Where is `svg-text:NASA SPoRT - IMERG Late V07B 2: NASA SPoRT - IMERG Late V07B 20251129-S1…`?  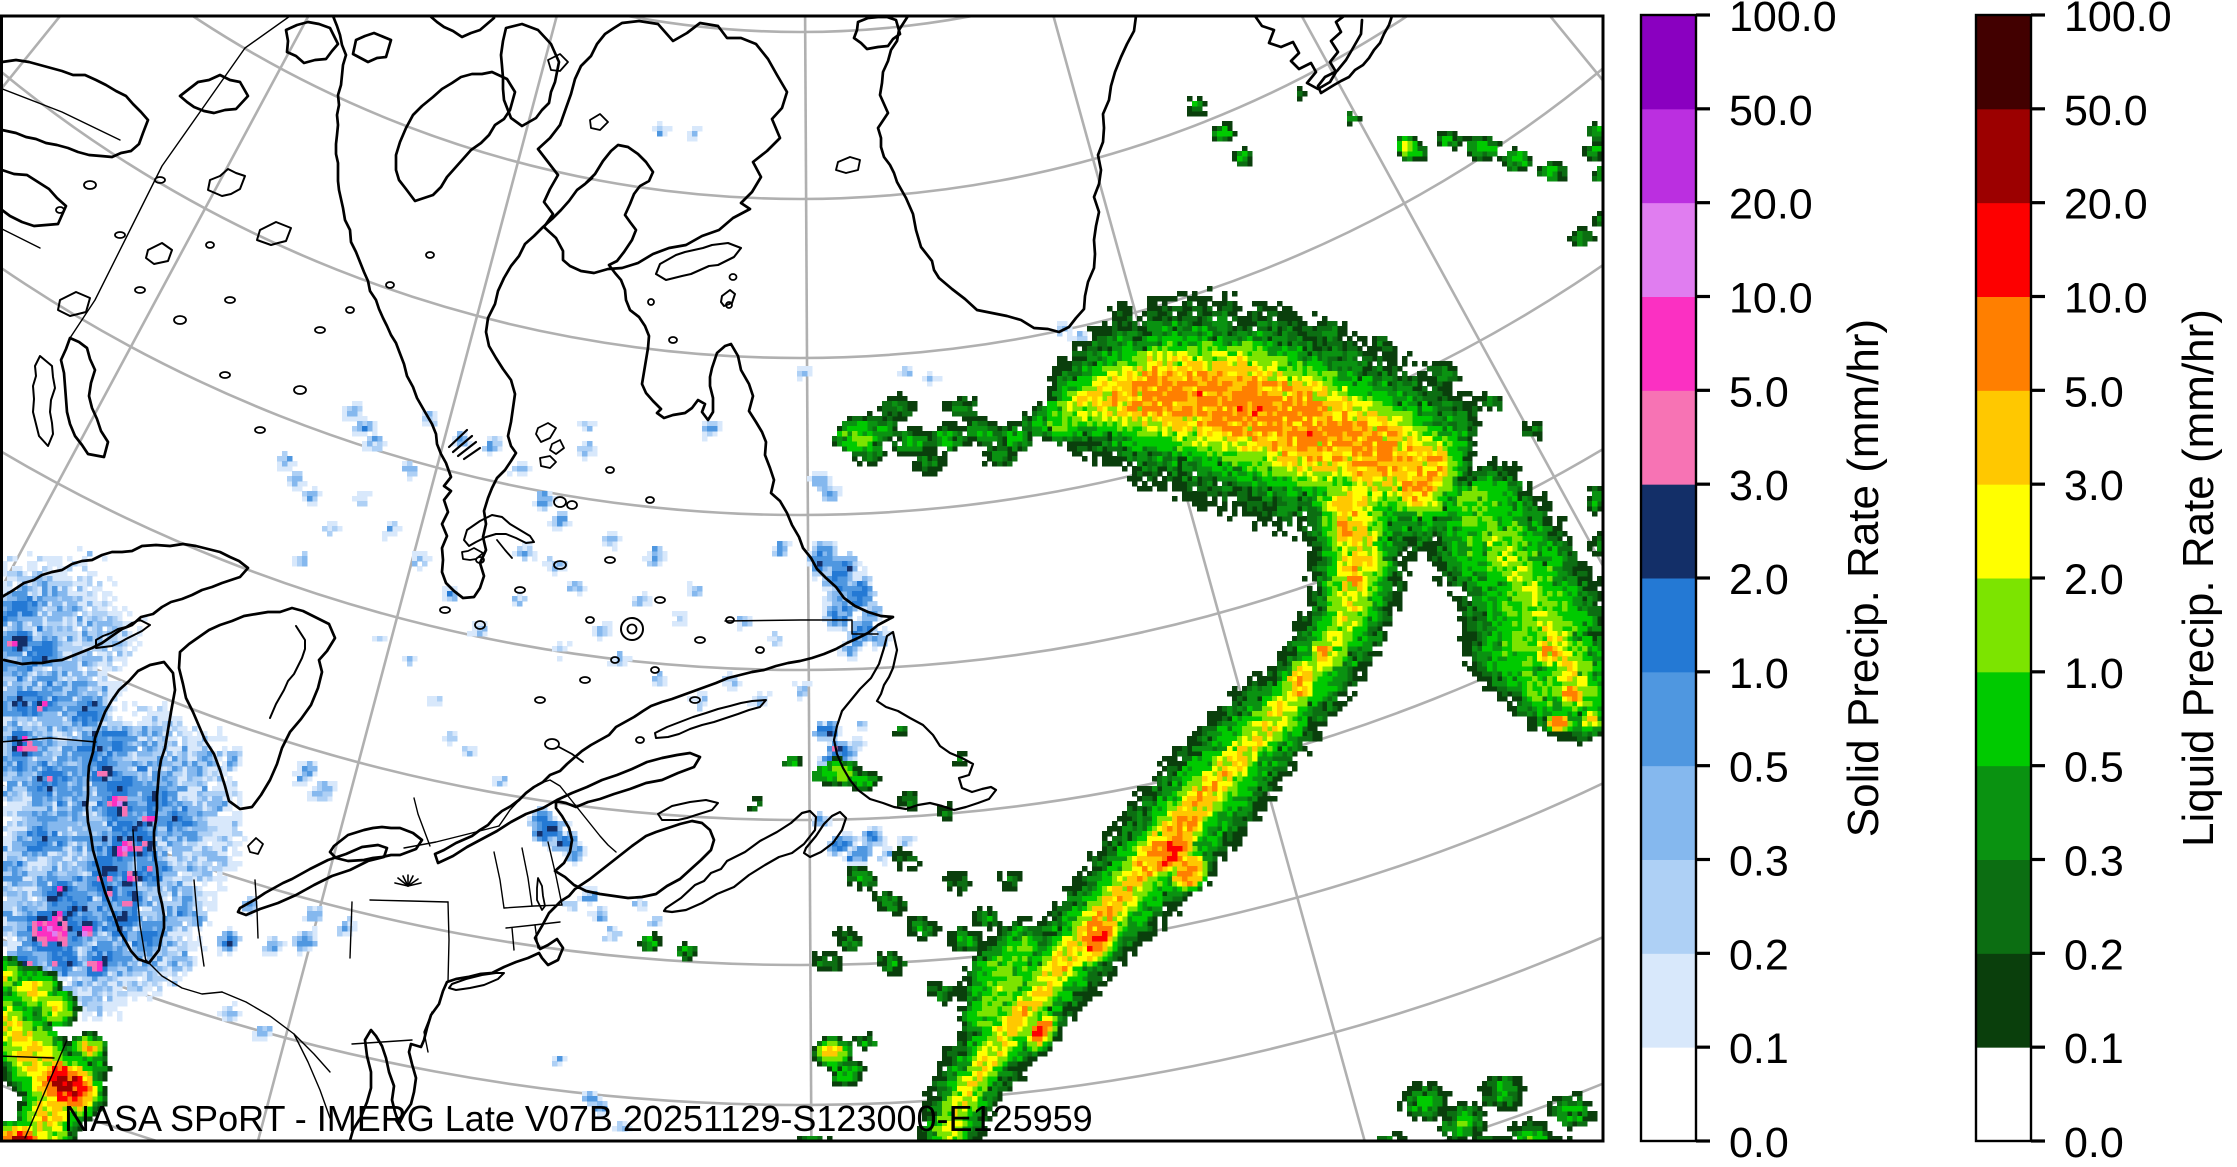
svg-text:NASA SPoRT - IMERG Late V07B 2: NASA SPoRT - IMERG Late V07B 20251129-S1… is located at coordinates (578, 1118).